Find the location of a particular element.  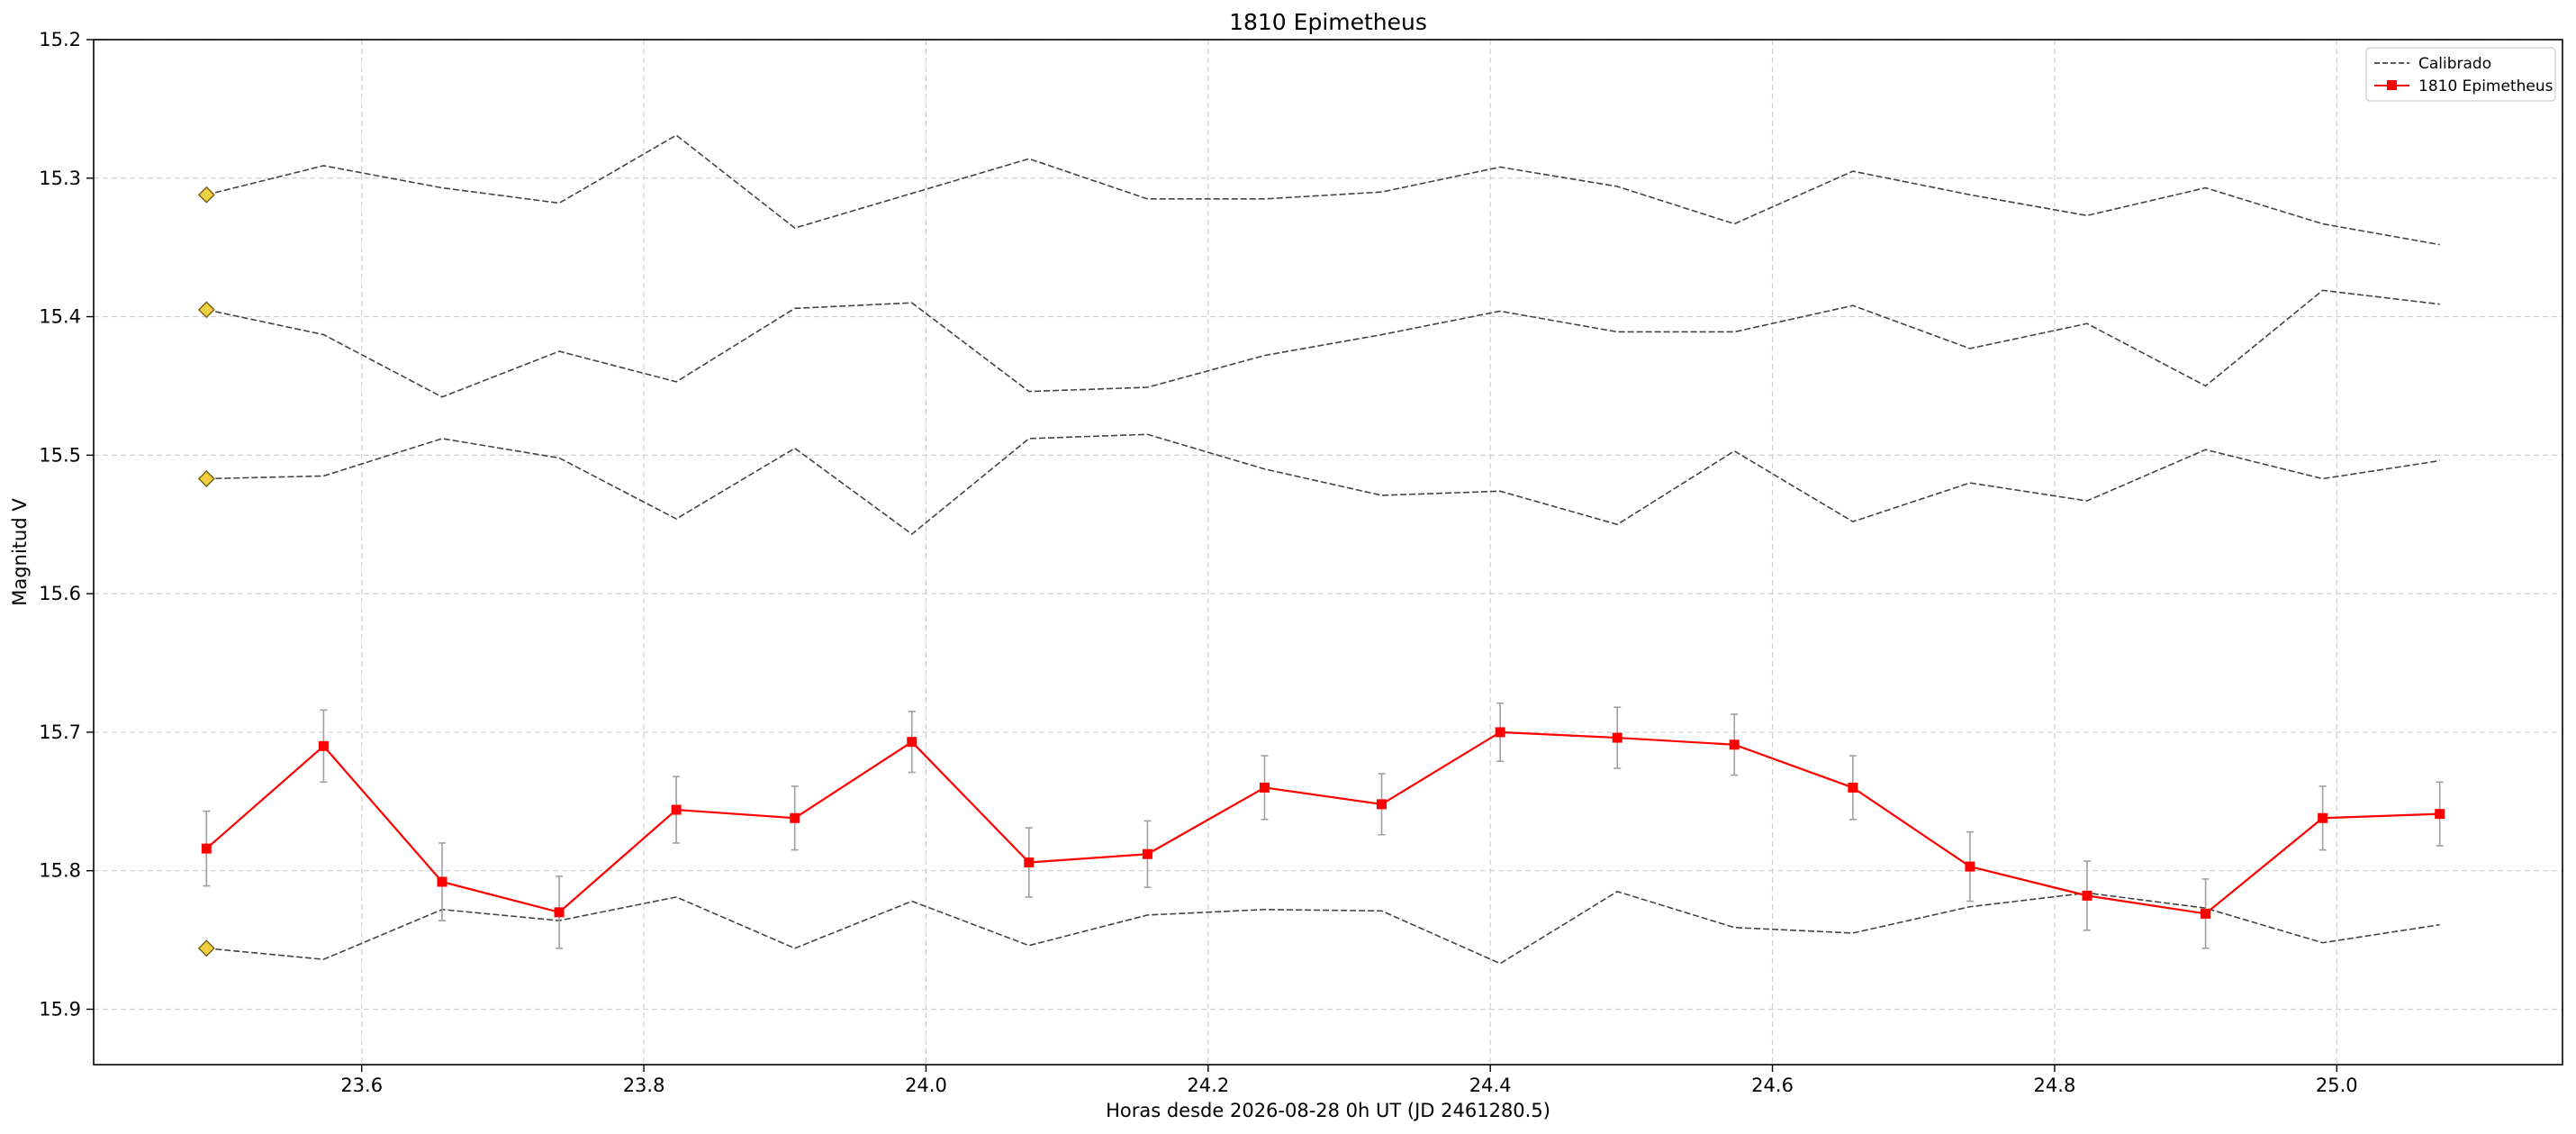

y-tick-label: 15.9 is located at coordinates (60, 1009).